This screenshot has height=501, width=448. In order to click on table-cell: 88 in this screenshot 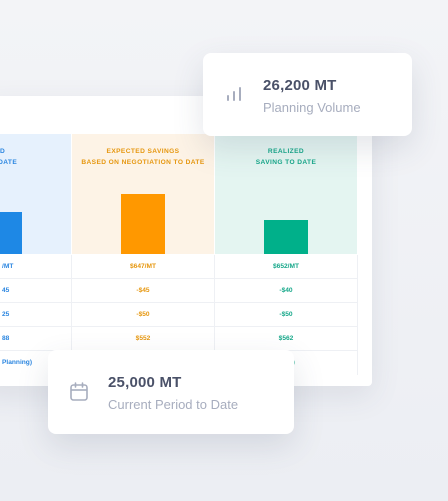, I will do `click(6, 338)`.